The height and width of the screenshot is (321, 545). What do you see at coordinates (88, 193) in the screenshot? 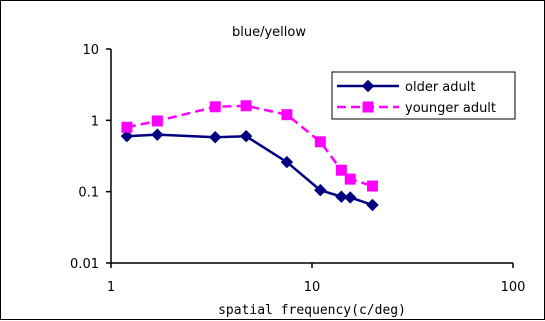
I see `y-tick-label: 0.1` at bounding box center [88, 193].